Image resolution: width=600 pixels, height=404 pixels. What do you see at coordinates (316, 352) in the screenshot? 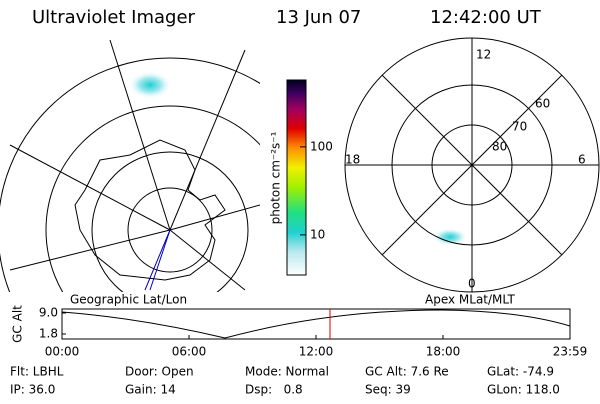
I see `orbit-x-tick-label: 12:00` at bounding box center [316, 352].